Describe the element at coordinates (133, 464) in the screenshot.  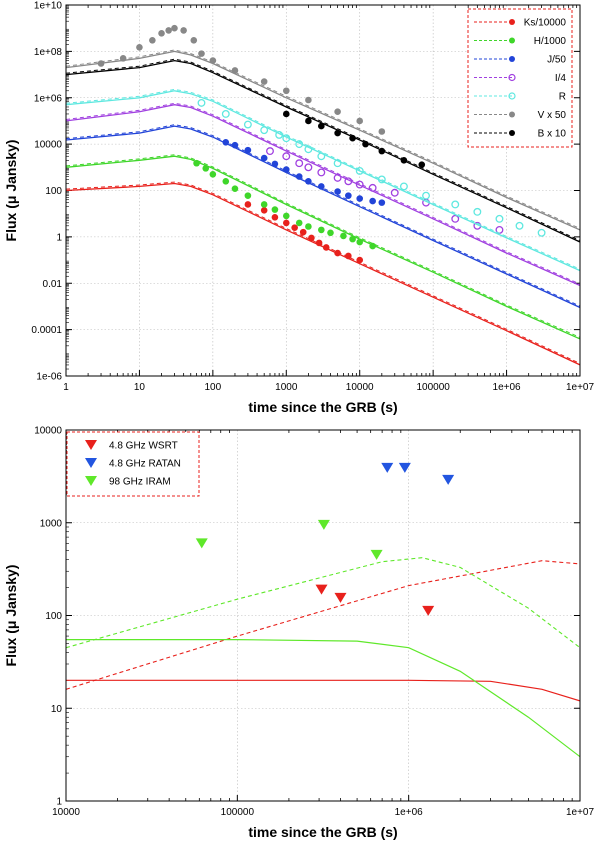
I see `legend: 4.8 GHz WSRT 4.8 GHz RATAN 98 GHz IRAM` at that location.